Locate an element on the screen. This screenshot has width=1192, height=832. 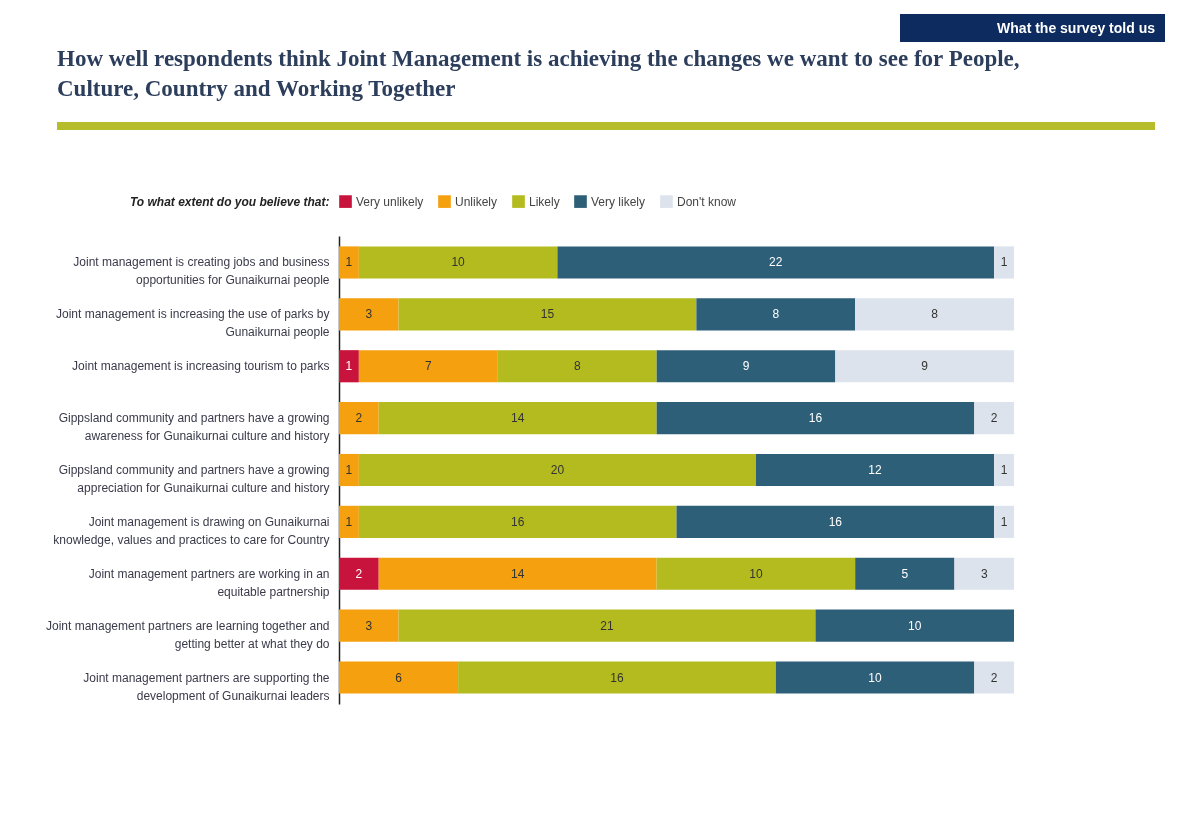
data-label: 6 is located at coordinates (399, 677).